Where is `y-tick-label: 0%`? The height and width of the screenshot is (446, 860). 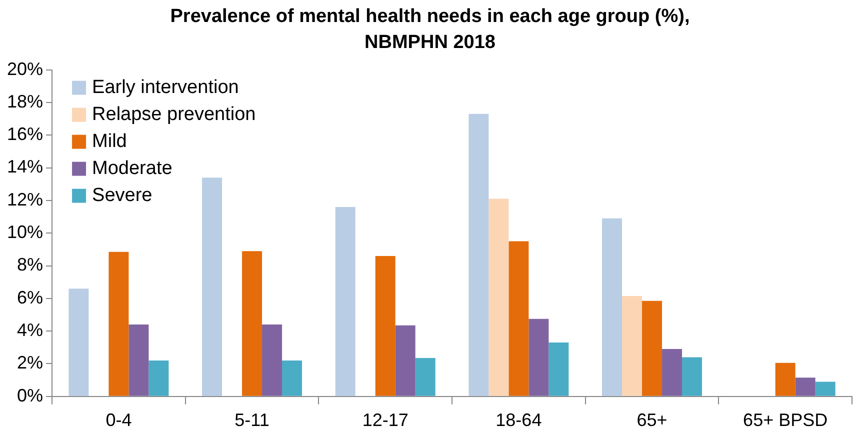 y-tick-label: 0% is located at coordinates (30, 395).